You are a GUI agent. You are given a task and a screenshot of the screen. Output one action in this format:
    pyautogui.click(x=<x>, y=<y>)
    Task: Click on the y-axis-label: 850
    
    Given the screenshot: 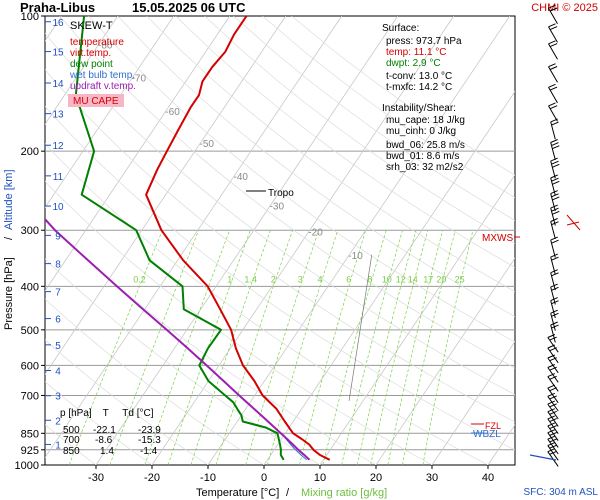 What is the action you would take?
    pyautogui.click(x=30, y=434)
    